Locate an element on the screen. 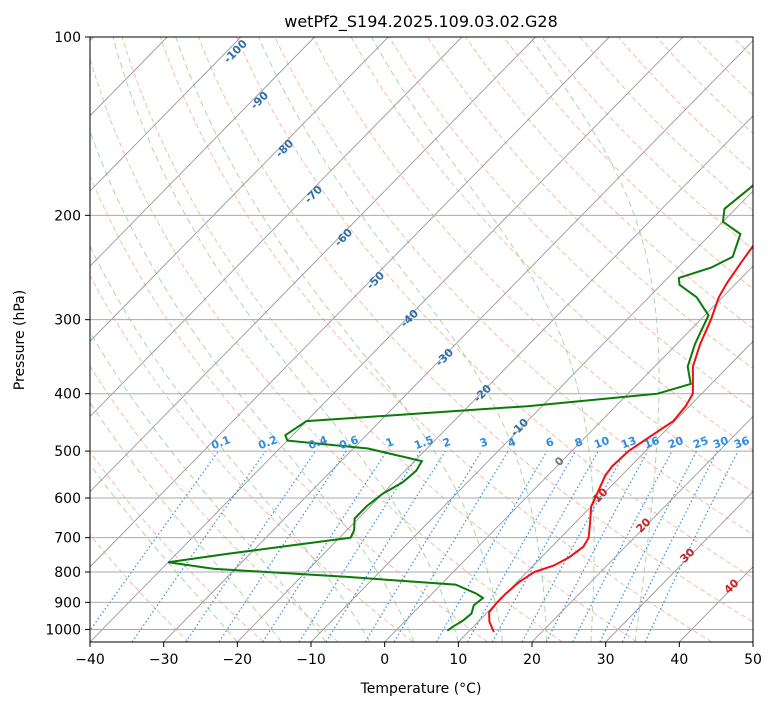 The image size is (775, 708). y-tick-label: 200 is located at coordinates (67, 216).